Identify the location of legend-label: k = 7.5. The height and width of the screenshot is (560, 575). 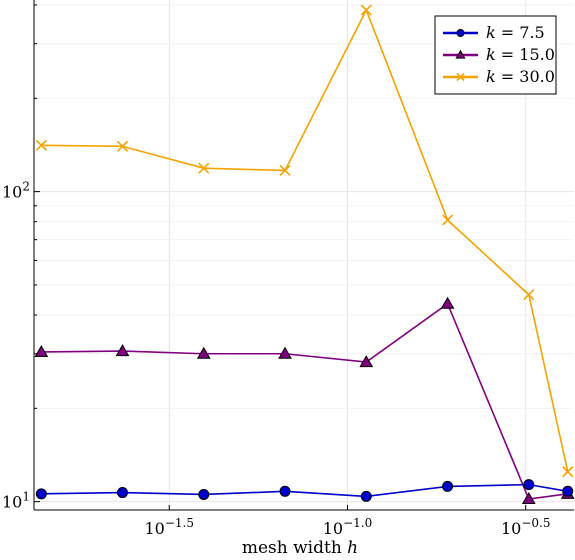
(515, 32).